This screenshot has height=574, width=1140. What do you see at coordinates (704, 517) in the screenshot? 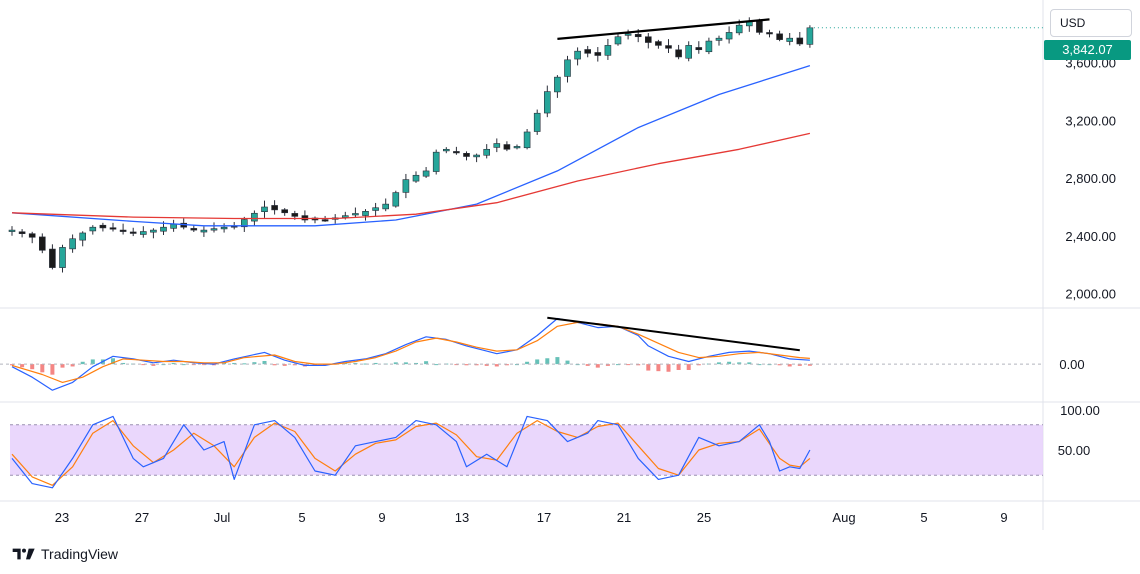
I see `time-axis-tick: 25` at bounding box center [704, 517].